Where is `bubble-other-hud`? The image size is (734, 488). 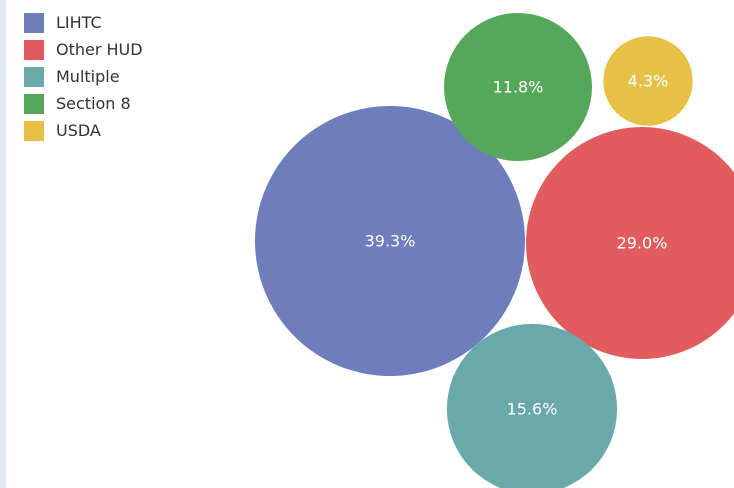
bubble-other-hud is located at coordinates (630, 243).